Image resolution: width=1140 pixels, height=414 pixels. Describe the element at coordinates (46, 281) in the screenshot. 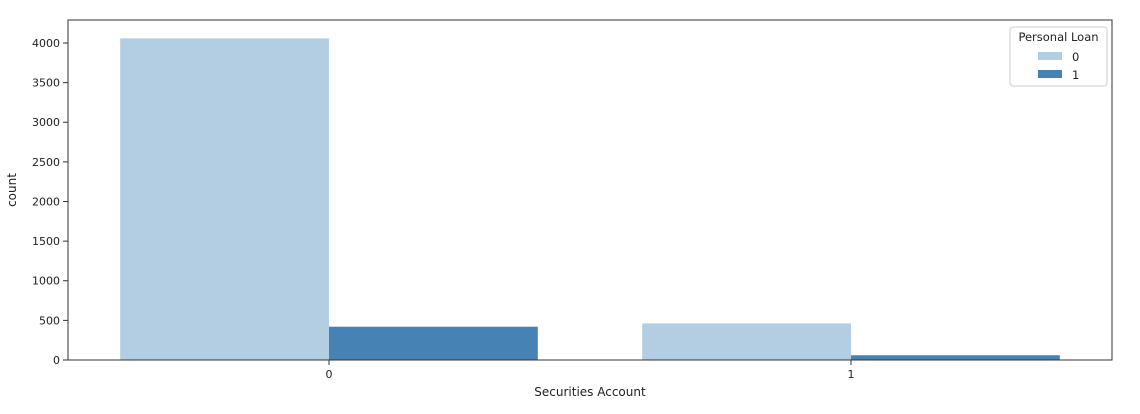

I see `y-tick-label: 1000` at that location.